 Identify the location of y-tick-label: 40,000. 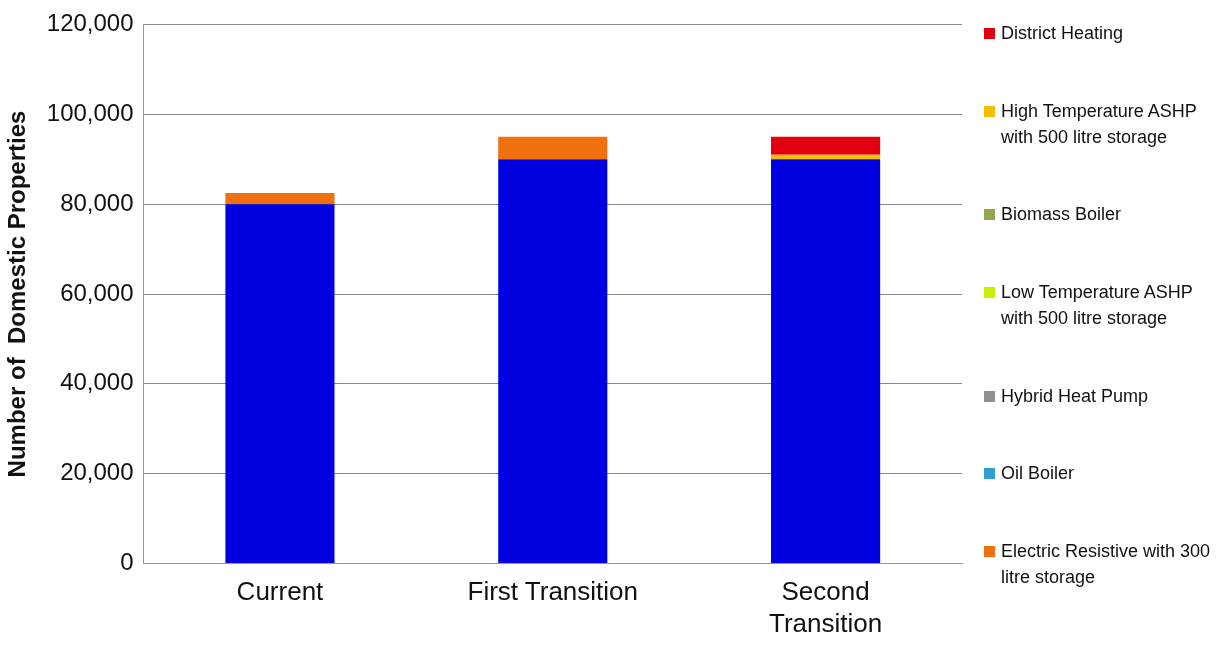
(97, 382).